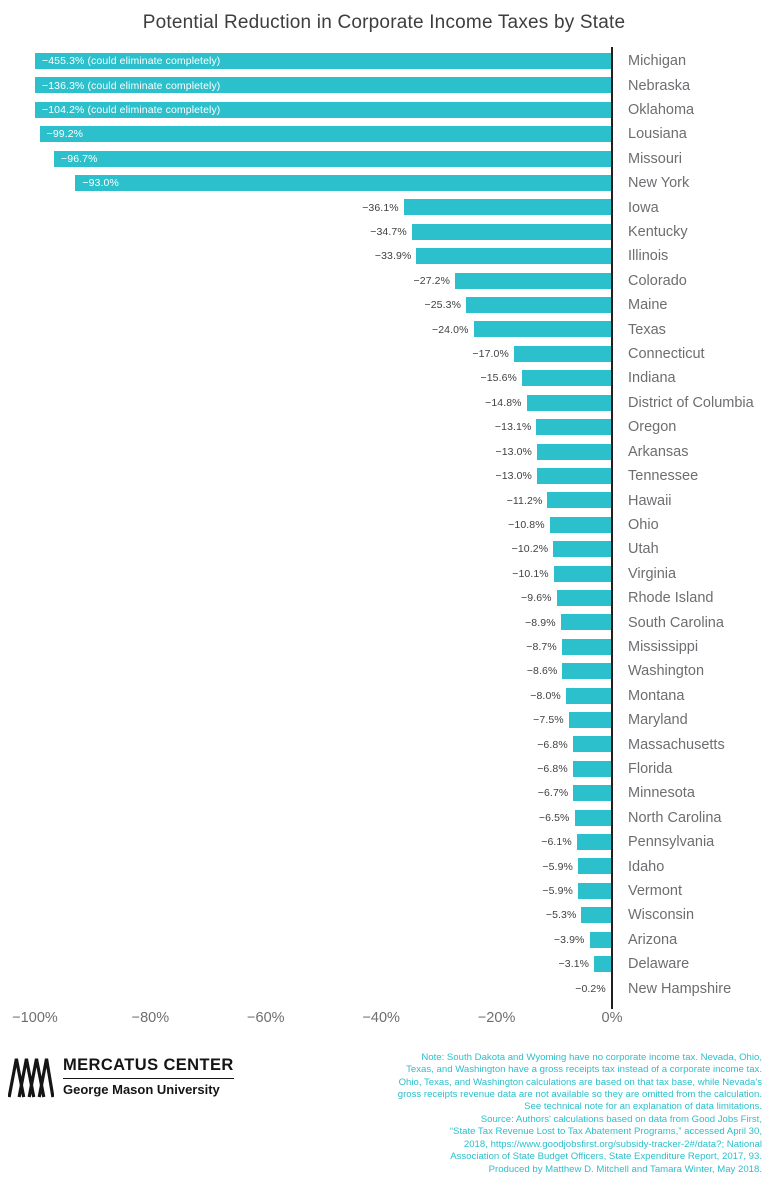 Image resolution: width=768 pixels, height=1187 pixels. I want to click on value-label: −11.2%, so click(524, 500).